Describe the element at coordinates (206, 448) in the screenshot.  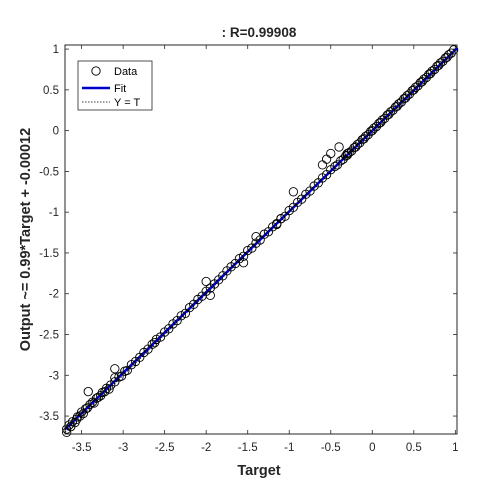
I see `x-tick-label: -2` at that location.